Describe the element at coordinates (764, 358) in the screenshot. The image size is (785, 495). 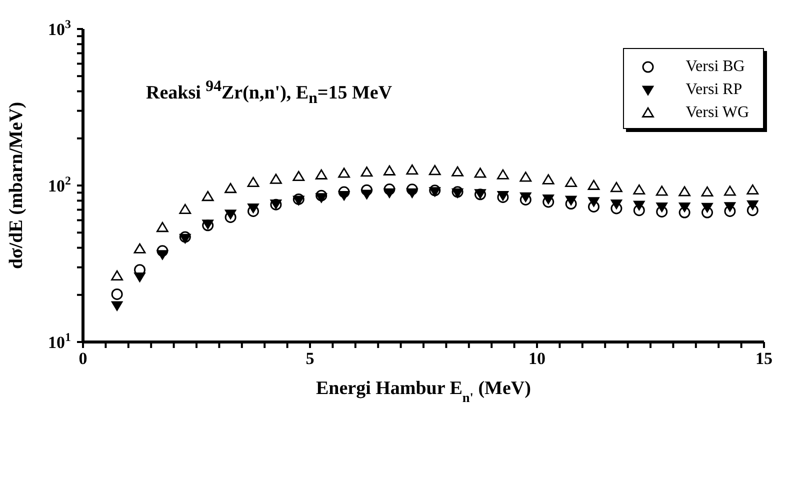
I see `x-tick-label: 15` at that location.